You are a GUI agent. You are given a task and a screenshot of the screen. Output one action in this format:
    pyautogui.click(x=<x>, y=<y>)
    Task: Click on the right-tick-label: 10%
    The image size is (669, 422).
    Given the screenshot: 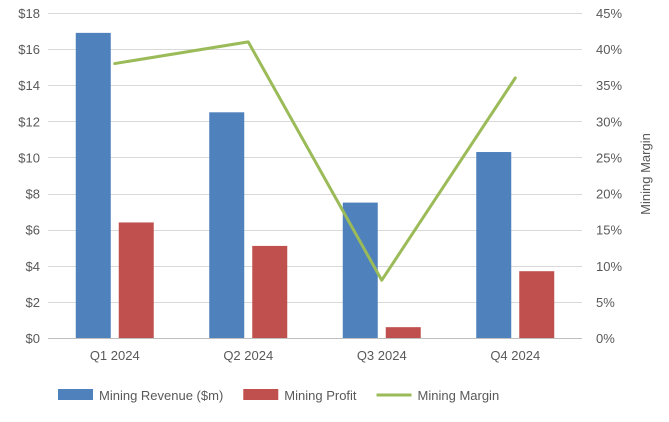 What is the action you would take?
    pyautogui.click(x=609, y=266)
    